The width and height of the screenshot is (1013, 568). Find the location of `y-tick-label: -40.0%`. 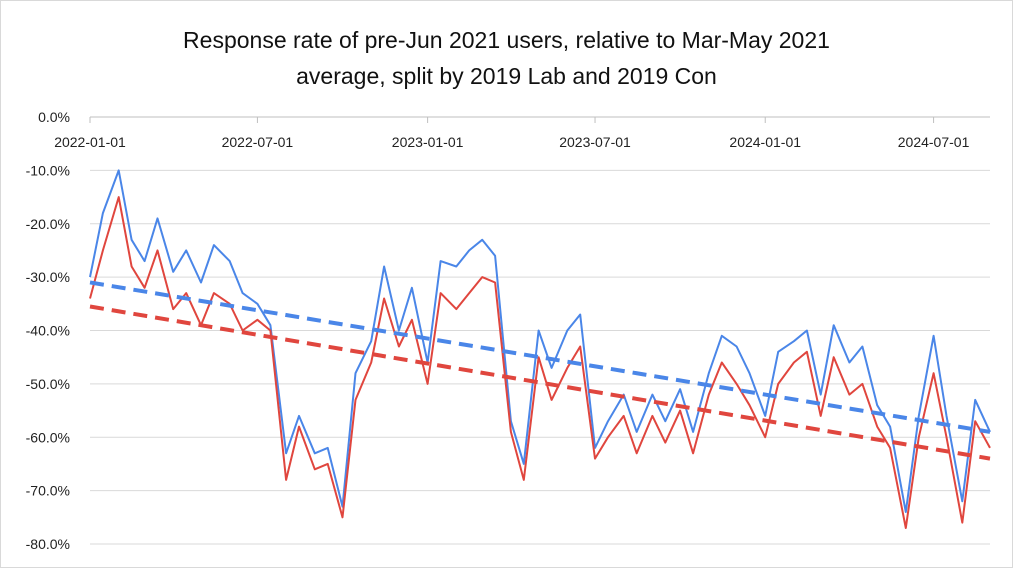

y-tick-label: -40.0% is located at coordinates (48, 331).